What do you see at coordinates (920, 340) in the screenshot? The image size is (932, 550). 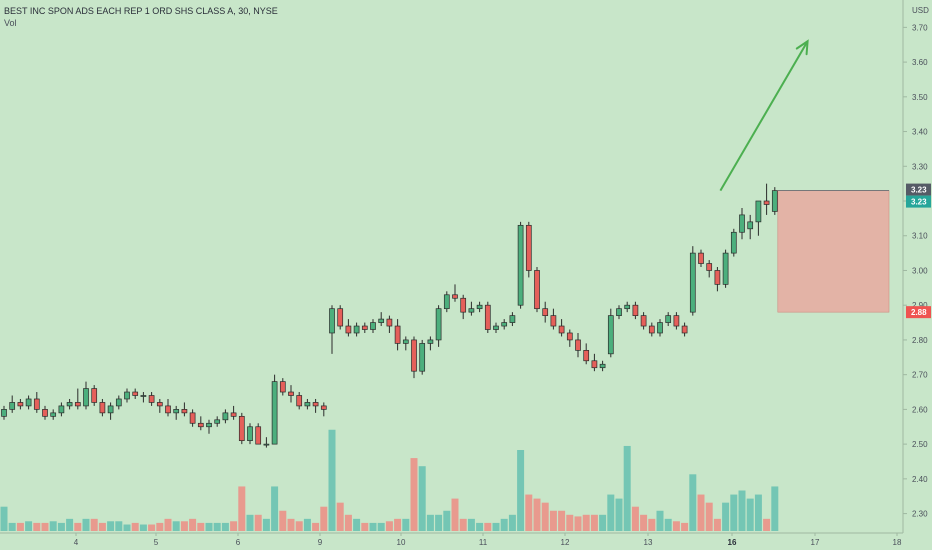 I see `price-tick-label: 2.80` at bounding box center [920, 340].